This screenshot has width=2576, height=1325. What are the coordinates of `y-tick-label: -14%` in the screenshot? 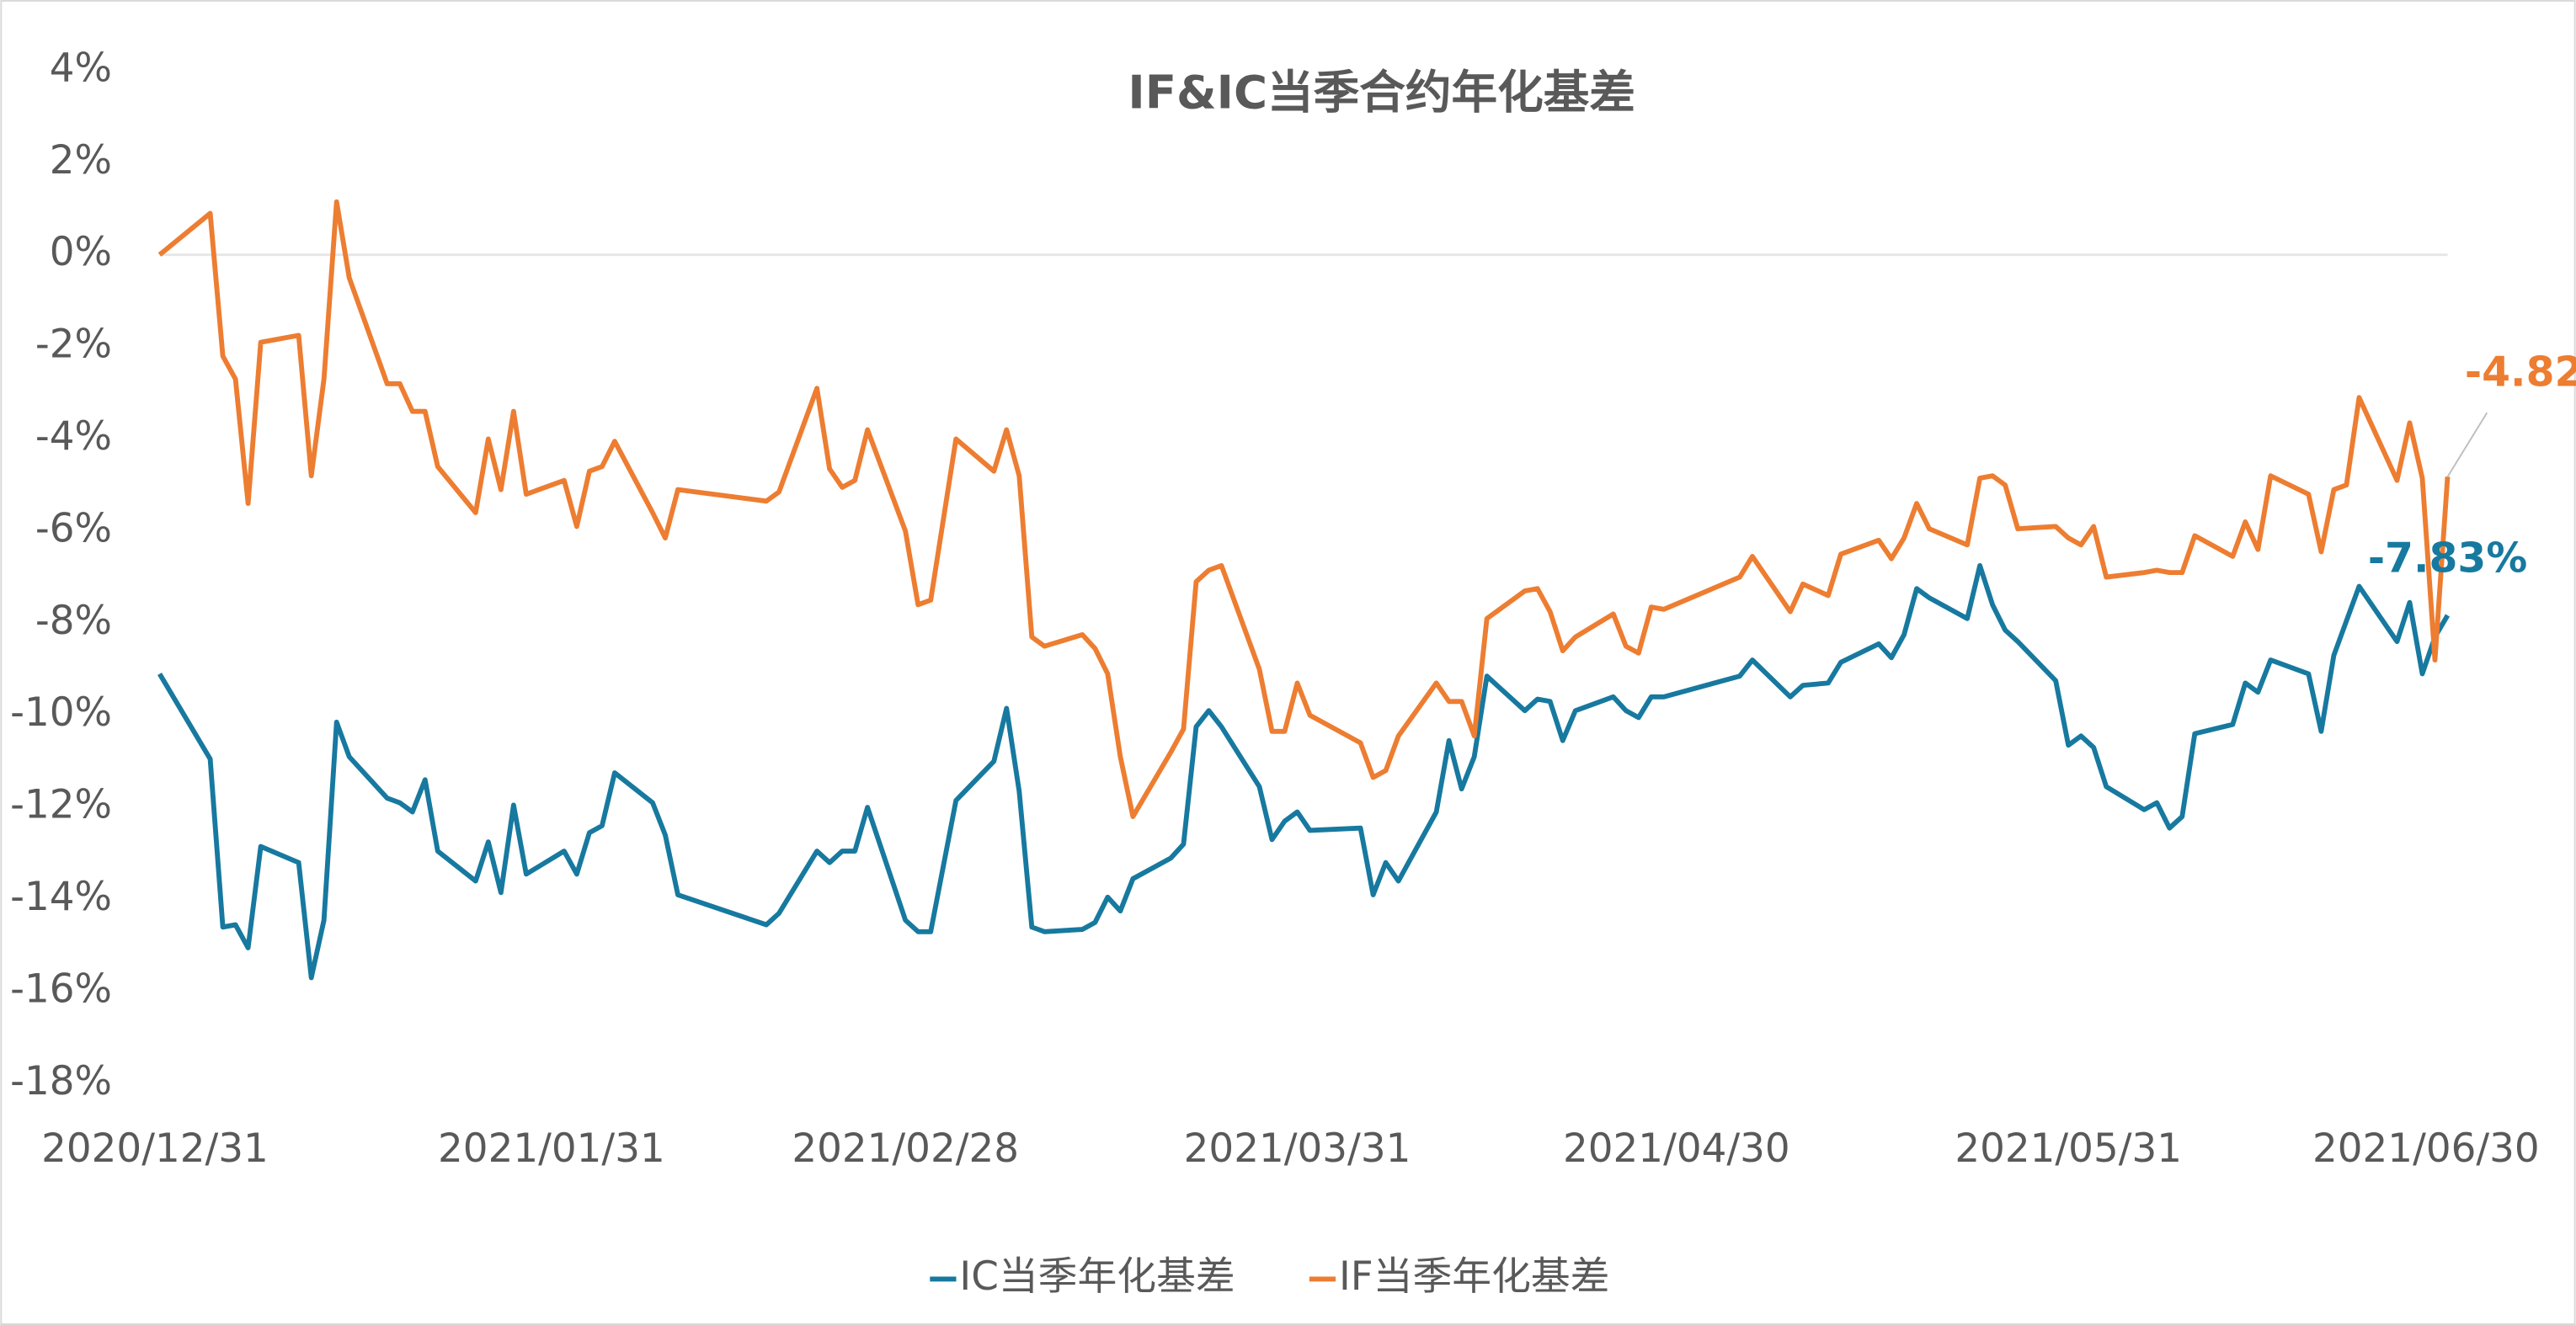 It's located at (61, 897).